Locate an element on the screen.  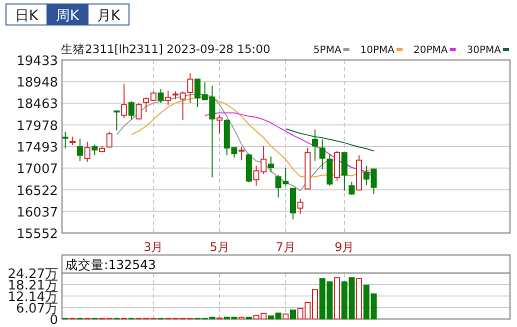
y-tick-label: 16522 is located at coordinates (37, 191).